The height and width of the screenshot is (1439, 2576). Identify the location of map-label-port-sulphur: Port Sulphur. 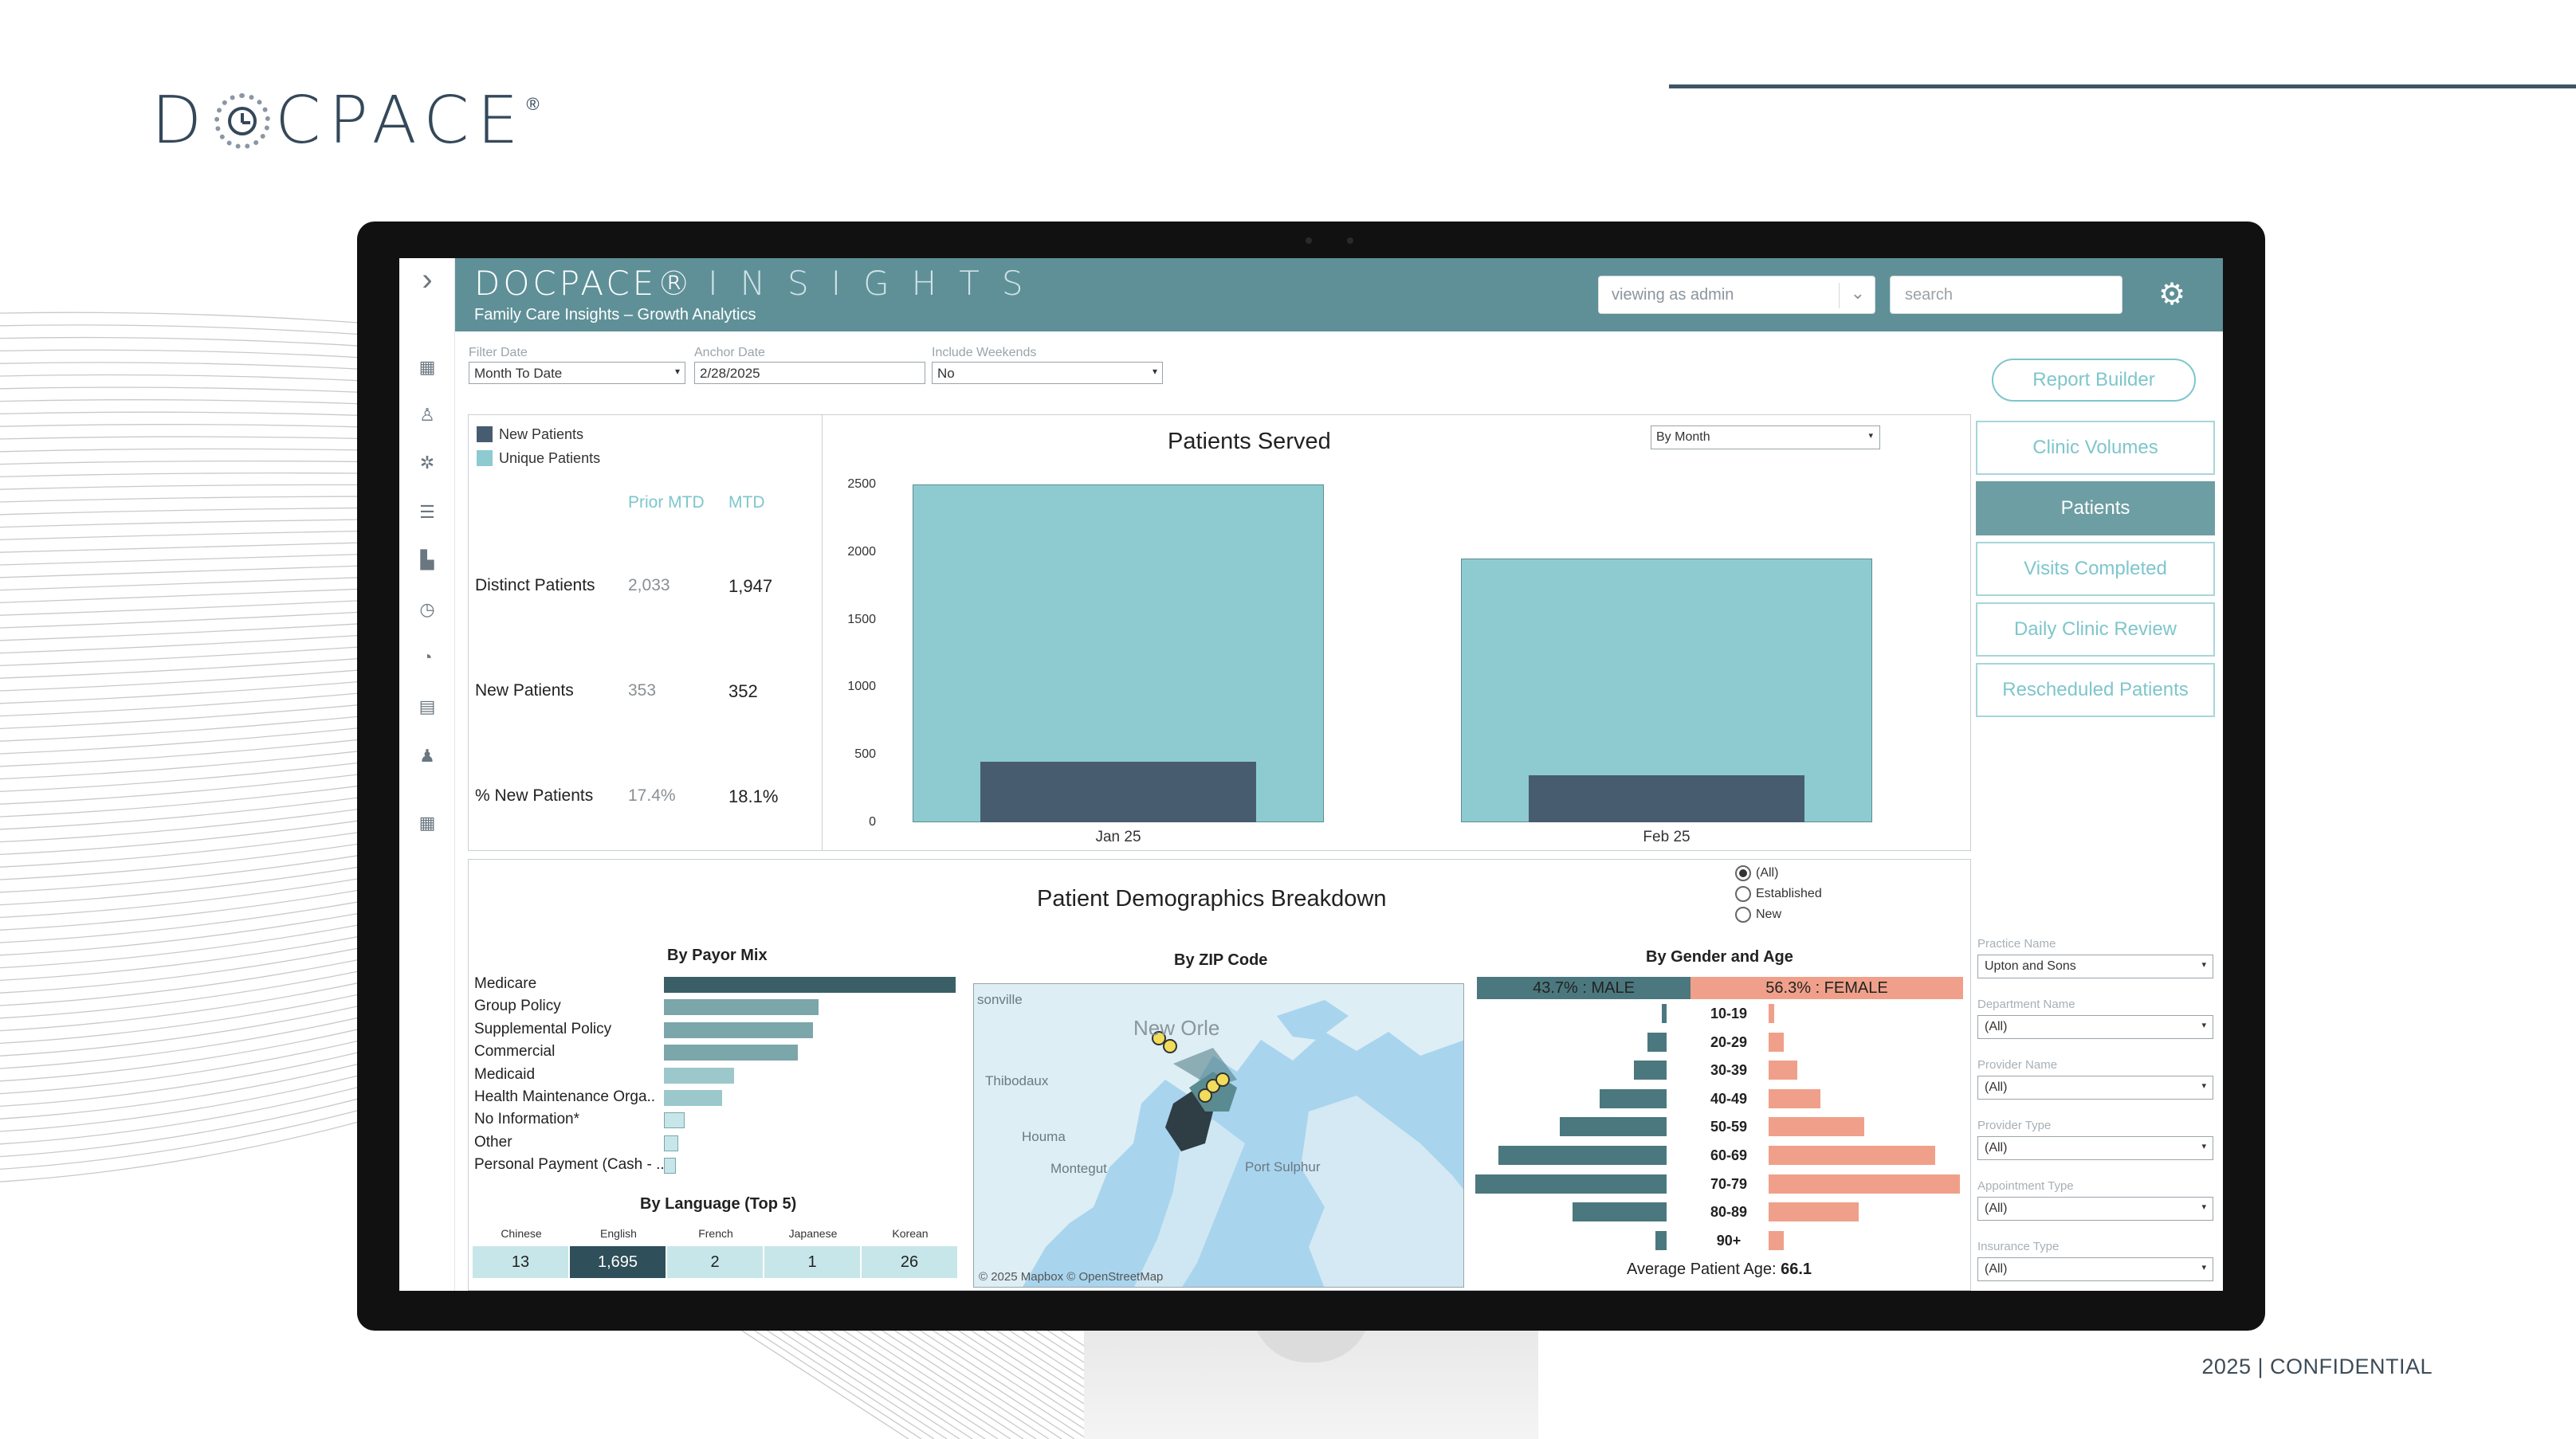
(1283, 1166).